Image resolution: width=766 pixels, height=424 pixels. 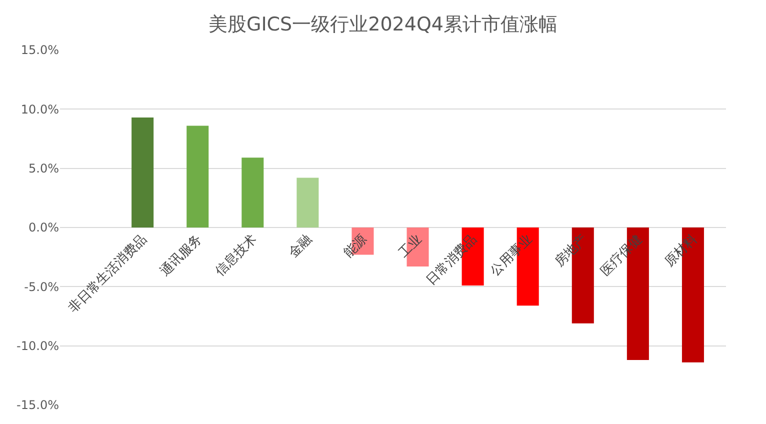 I want to click on y-tick-label: -5.0%, so click(x=41, y=287).